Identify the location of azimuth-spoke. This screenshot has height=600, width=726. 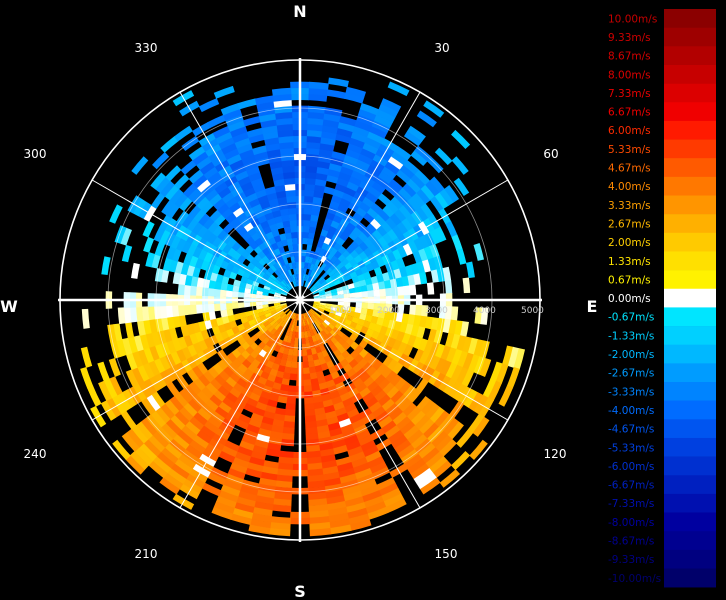
(360, 404).